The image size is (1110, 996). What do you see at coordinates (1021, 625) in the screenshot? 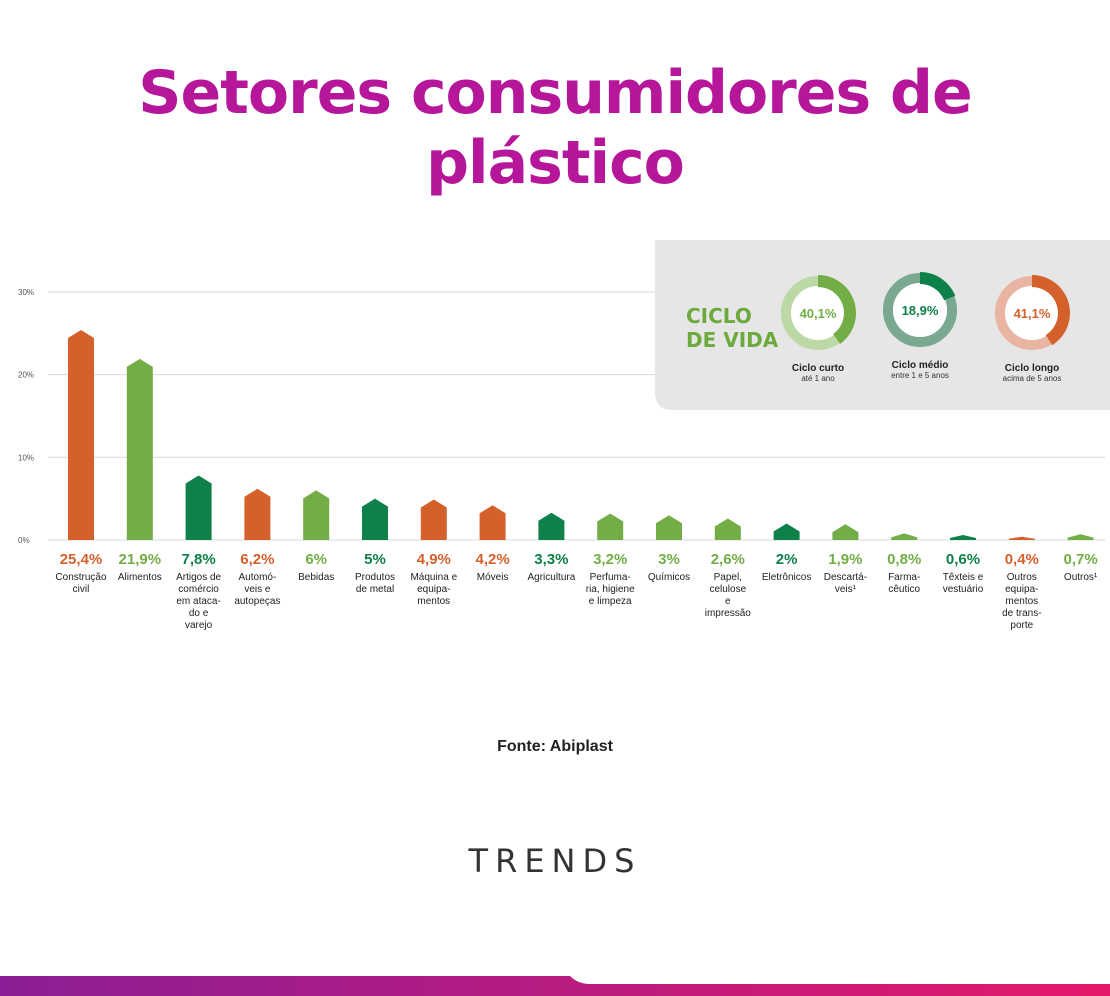
I see `category-label: porte` at bounding box center [1021, 625].